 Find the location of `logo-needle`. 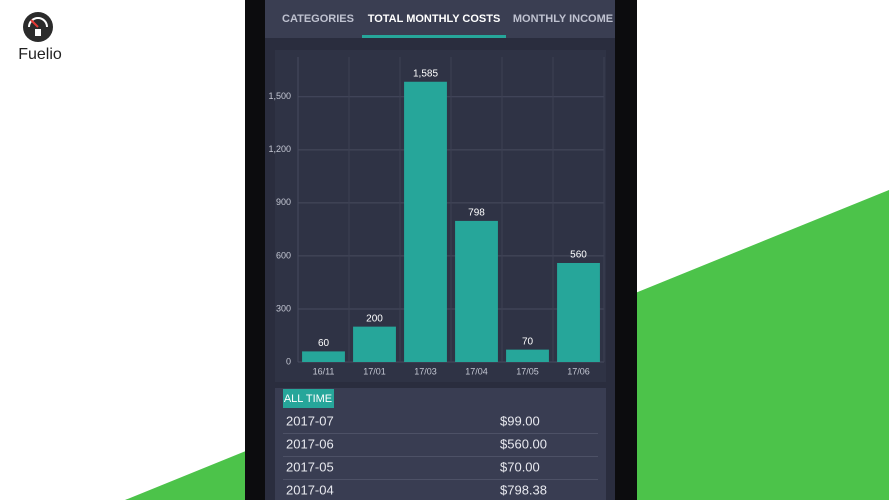

logo-needle is located at coordinates (34, 23).